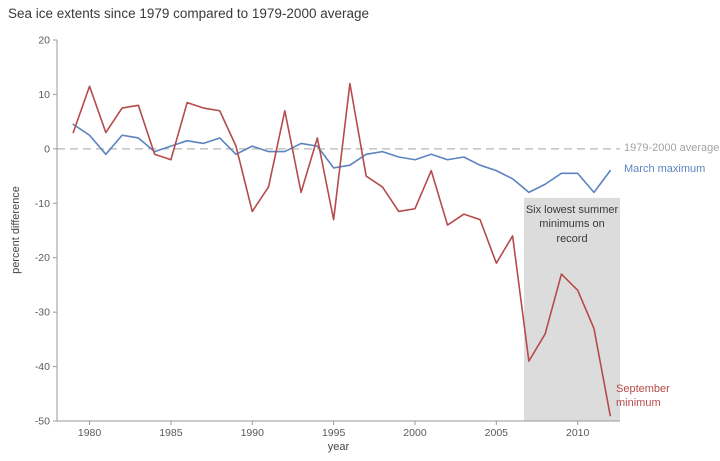  Describe the element at coordinates (497, 433) in the screenshot. I see `x-tick-label: 2005` at that location.